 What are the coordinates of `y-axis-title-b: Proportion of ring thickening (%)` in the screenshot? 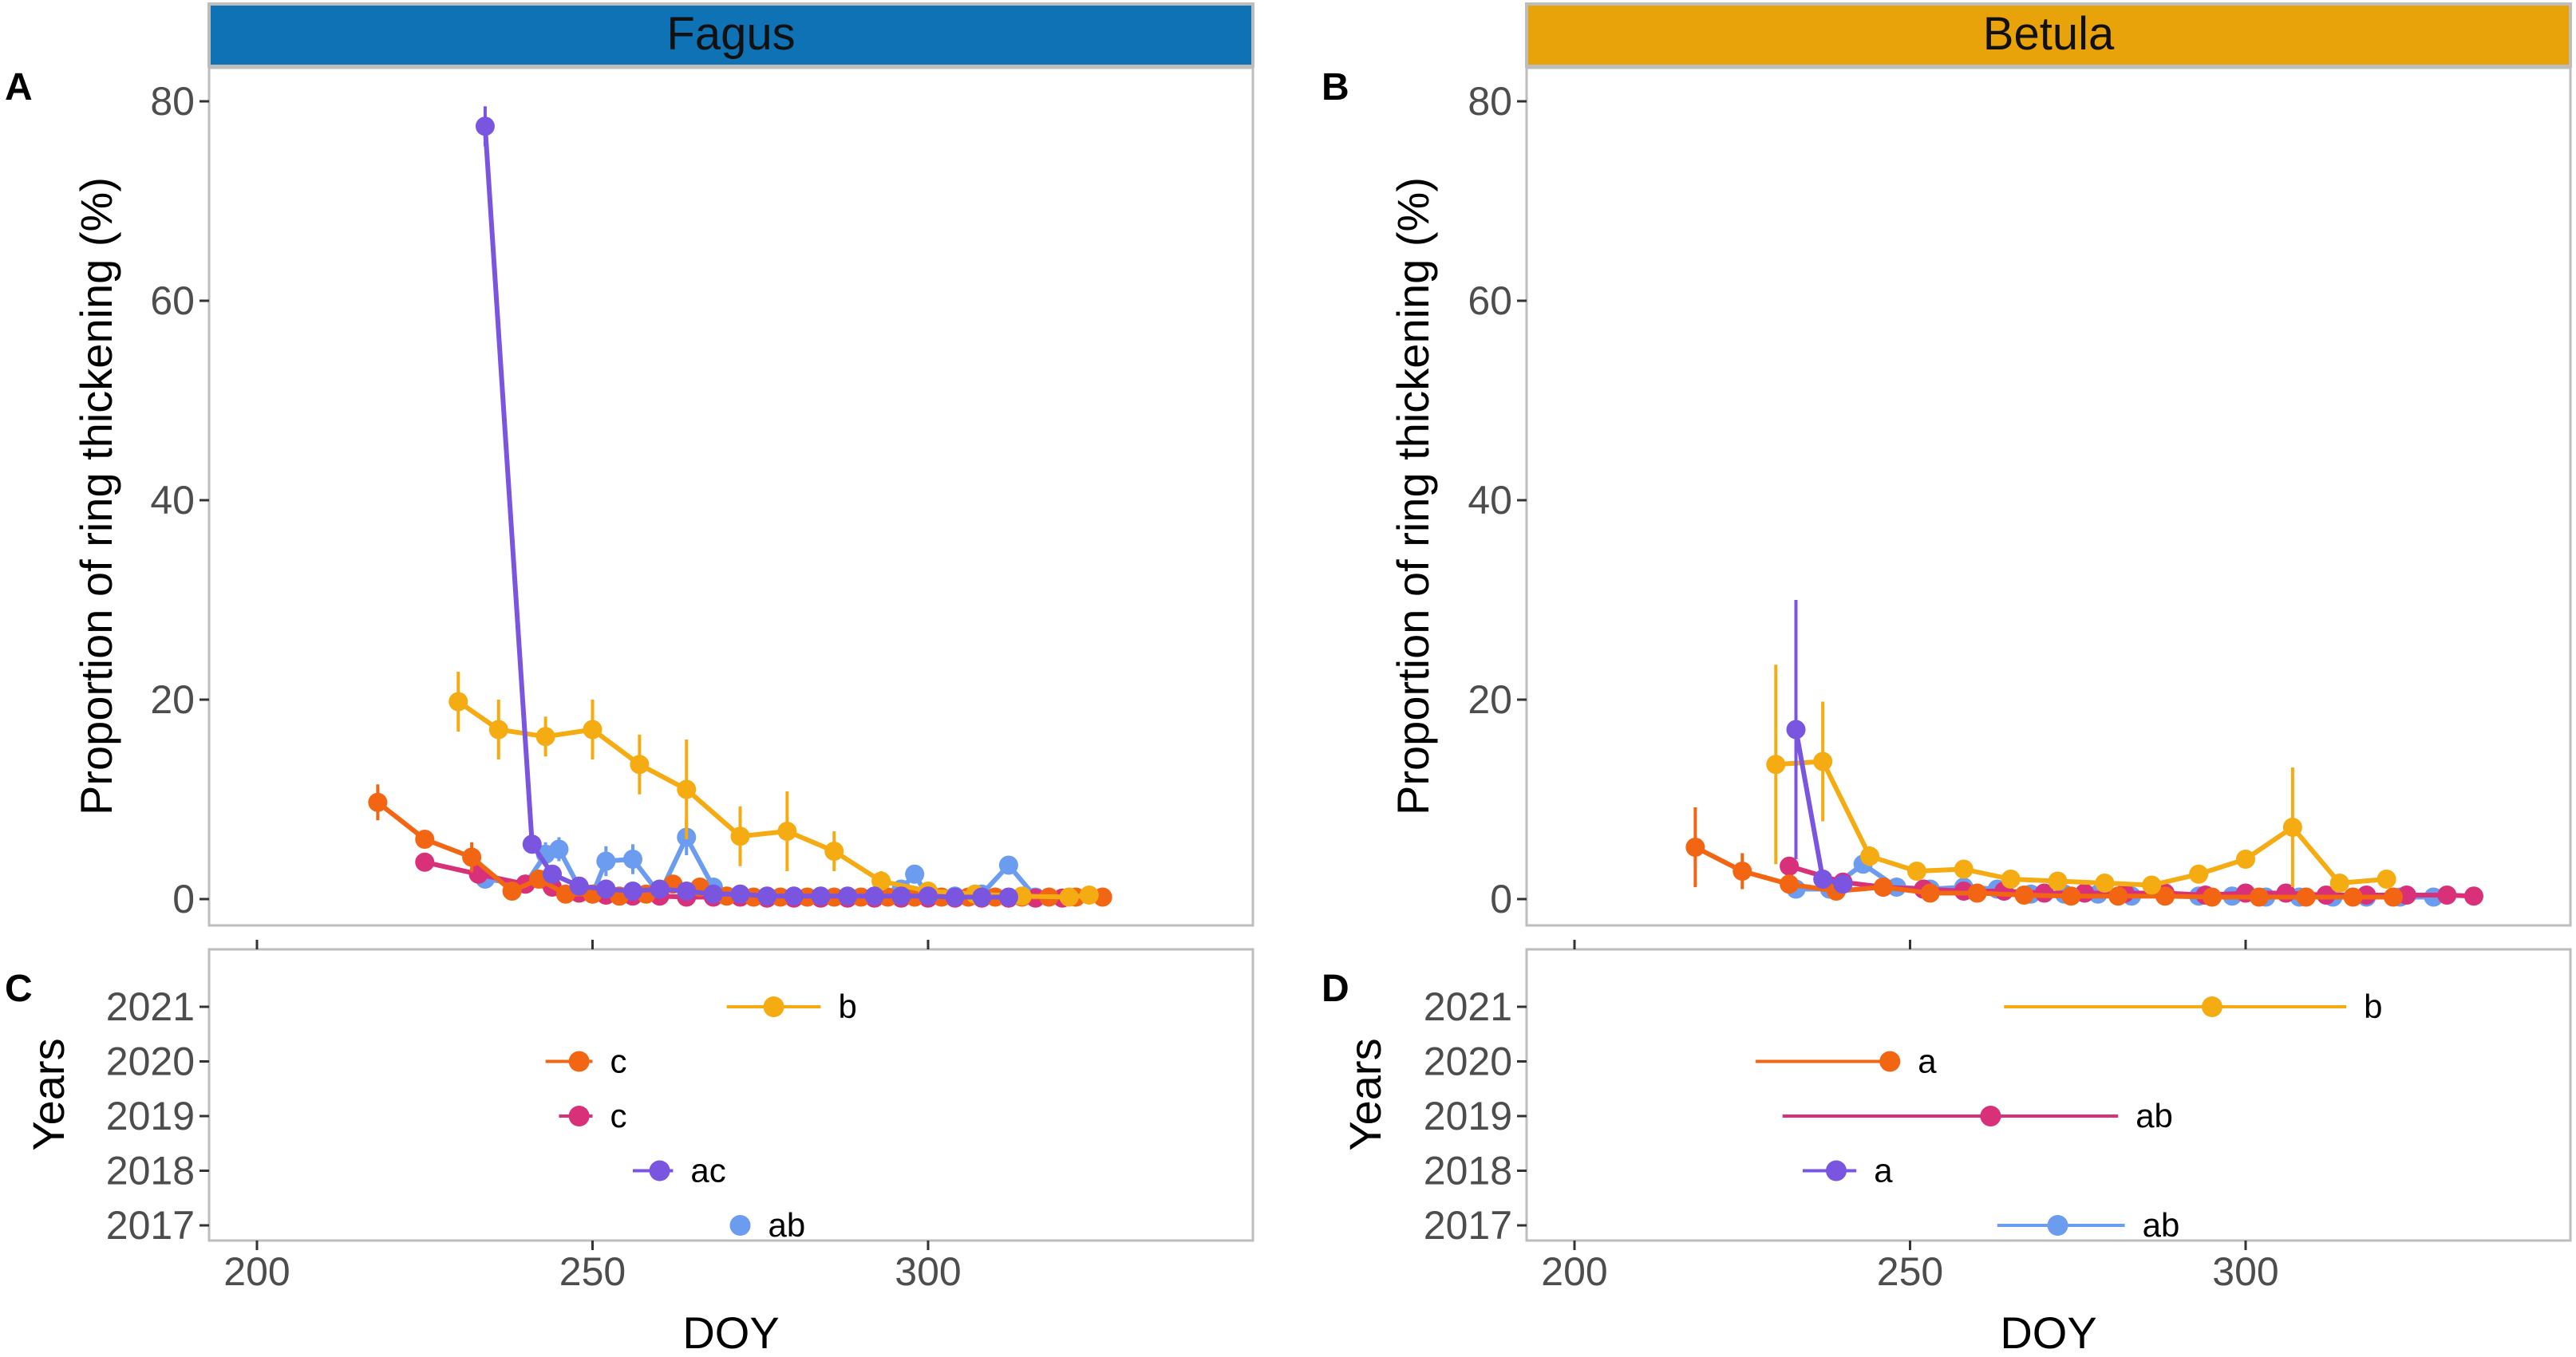 It's located at (1413, 496).